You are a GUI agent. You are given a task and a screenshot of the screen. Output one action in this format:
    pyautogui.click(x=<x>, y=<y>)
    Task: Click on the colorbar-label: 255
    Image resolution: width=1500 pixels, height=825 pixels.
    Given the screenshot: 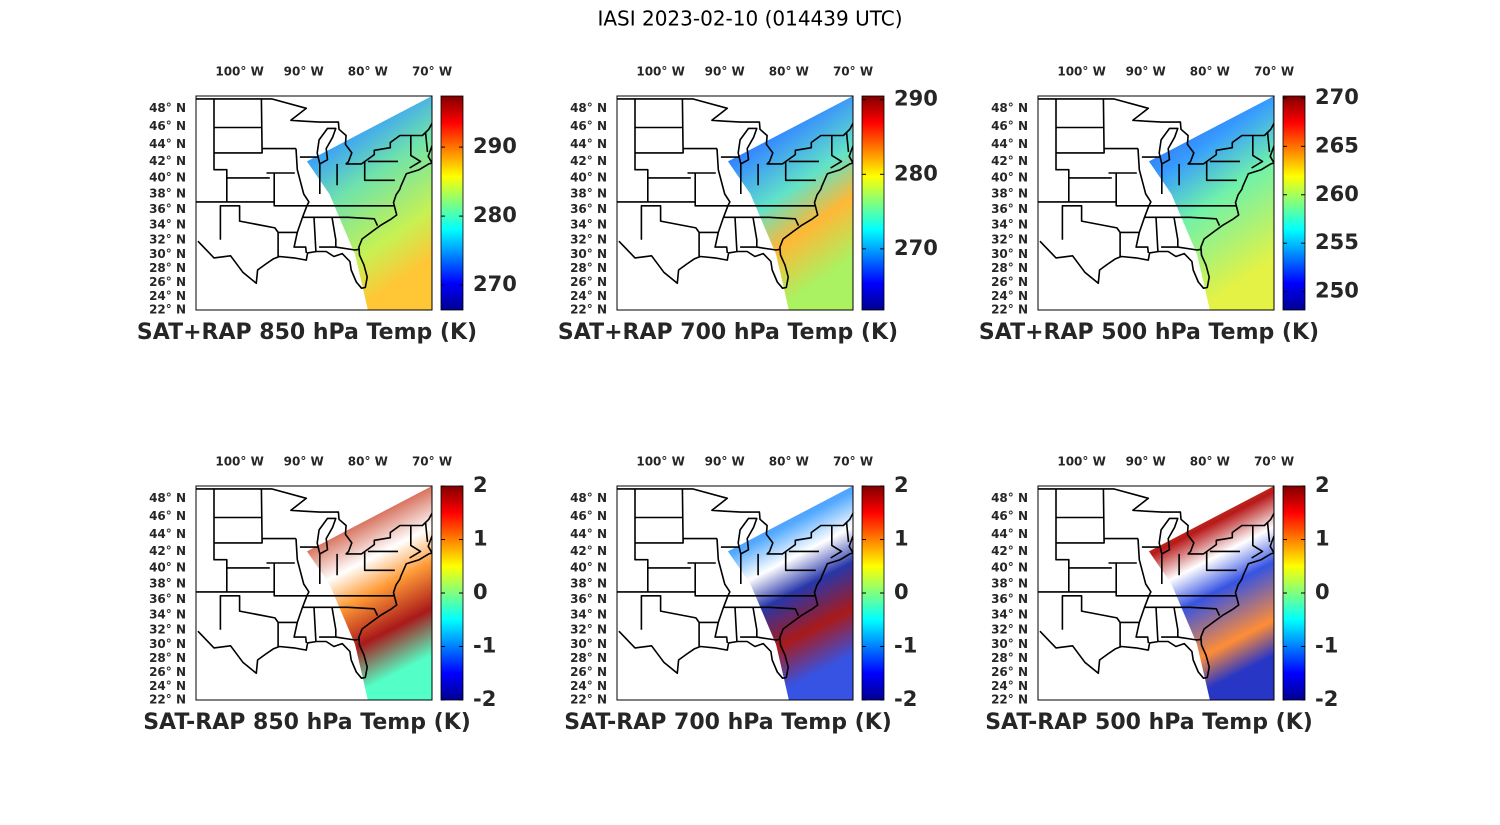 What is the action you would take?
    pyautogui.click(x=1337, y=242)
    